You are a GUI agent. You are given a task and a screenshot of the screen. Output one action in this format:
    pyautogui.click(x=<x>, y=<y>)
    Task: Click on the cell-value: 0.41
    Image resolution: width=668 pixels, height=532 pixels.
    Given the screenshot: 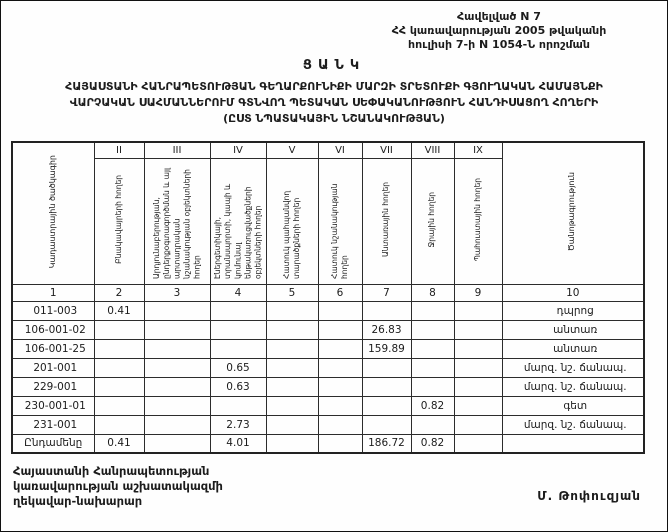 What is the action you would take?
    pyautogui.click(x=119, y=310)
    